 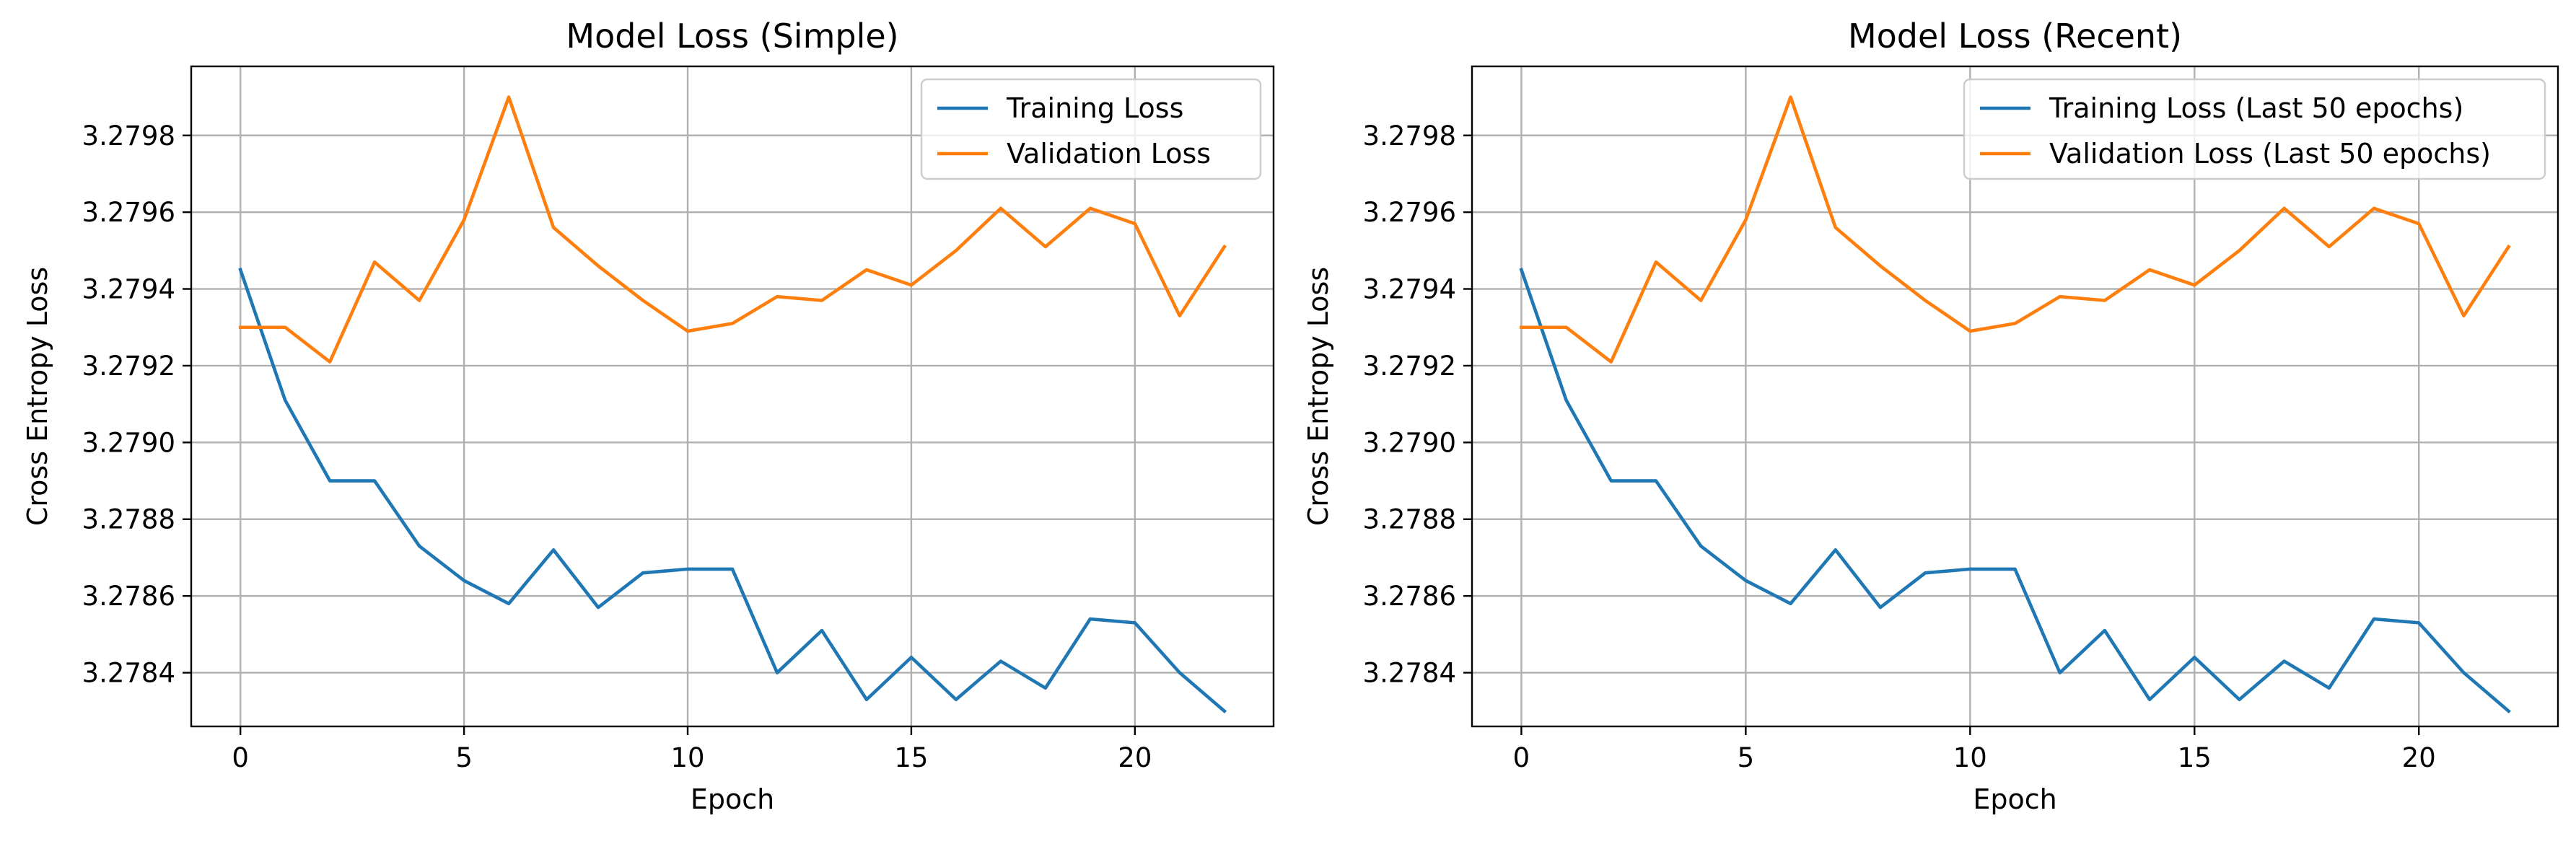 I want to click on legend-label-2: Validation Loss (Last 50 epochs), so click(x=2270, y=154).